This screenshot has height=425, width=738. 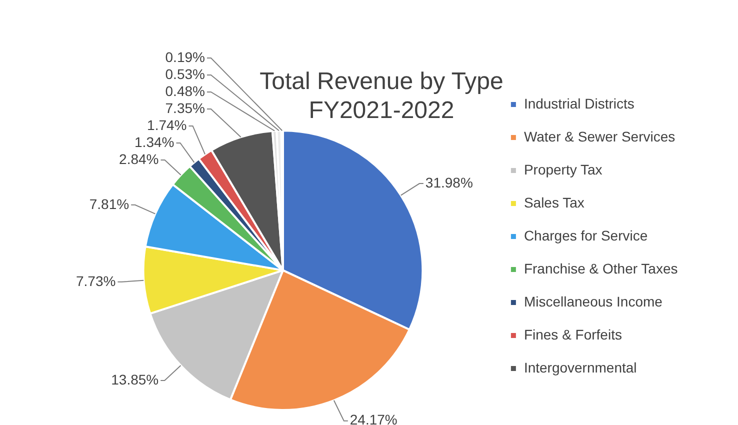 I want to click on data-label: 0.48%, so click(x=185, y=90).